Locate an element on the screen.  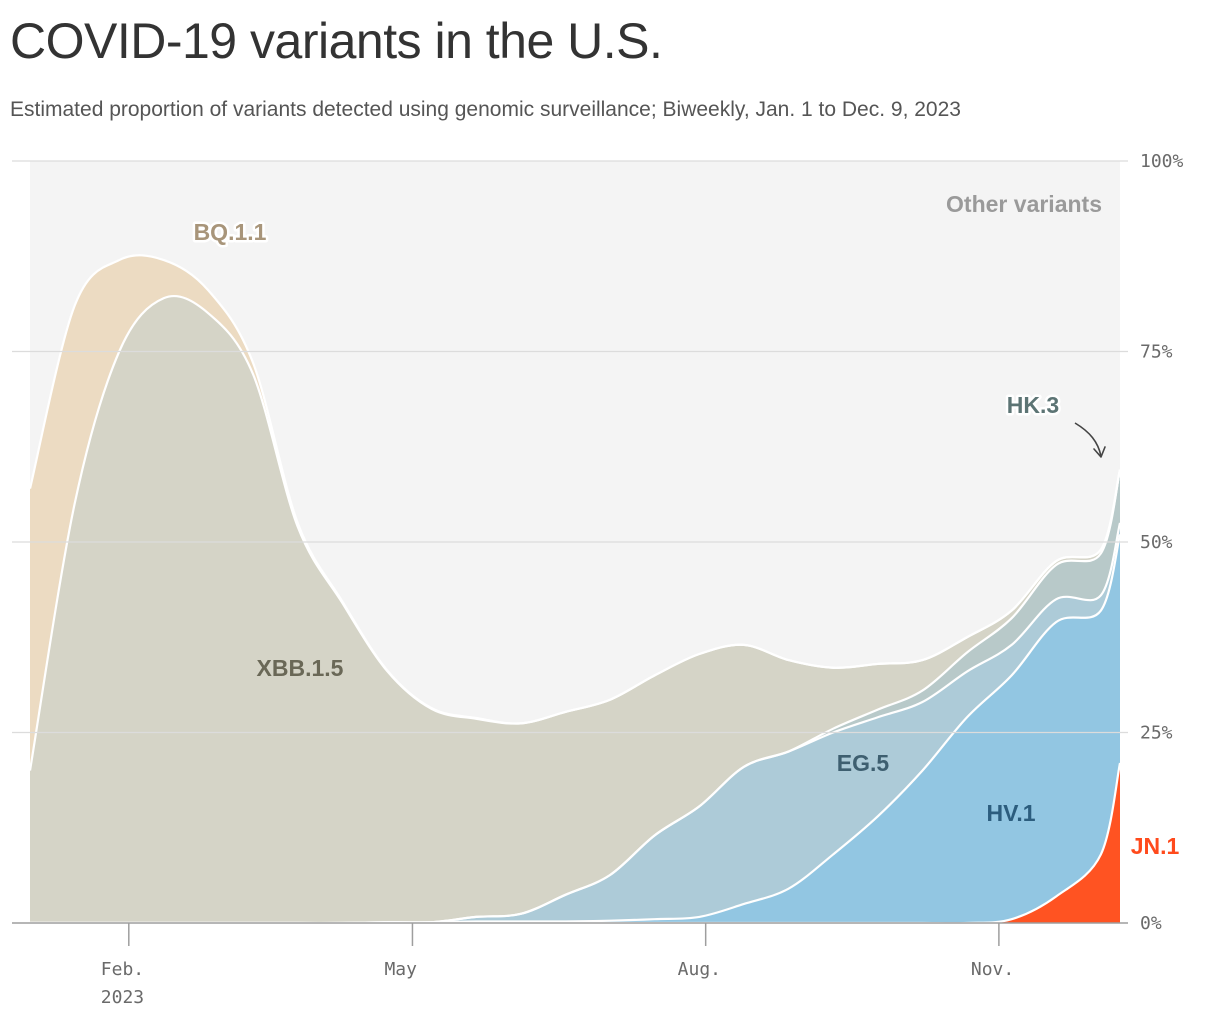
chart-title: COVID-19 variants in the U.S. is located at coordinates (336, 41).